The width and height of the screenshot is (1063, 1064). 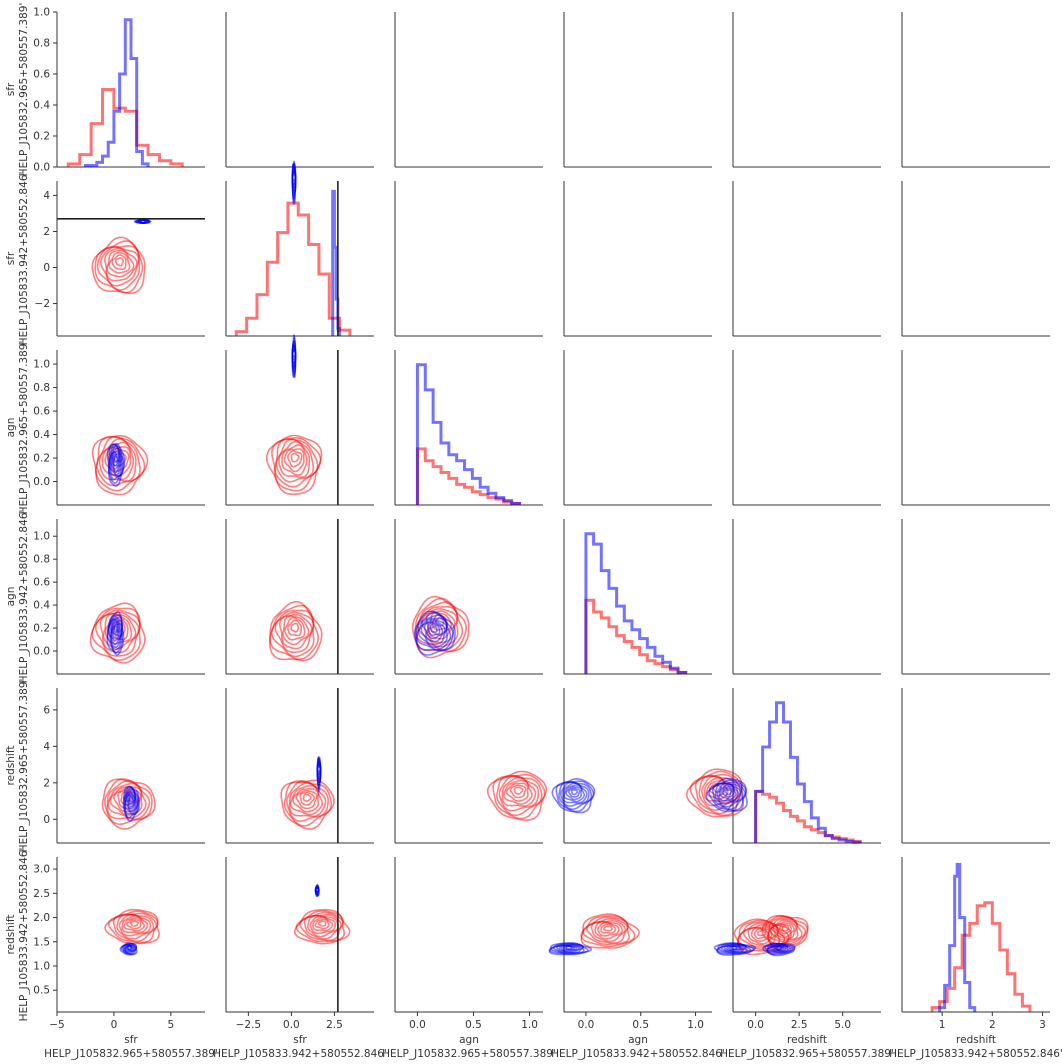 What do you see at coordinates (249, 1025) in the screenshot?
I see `x-tick-label: −2.5` at bounding box center [249, 1025].